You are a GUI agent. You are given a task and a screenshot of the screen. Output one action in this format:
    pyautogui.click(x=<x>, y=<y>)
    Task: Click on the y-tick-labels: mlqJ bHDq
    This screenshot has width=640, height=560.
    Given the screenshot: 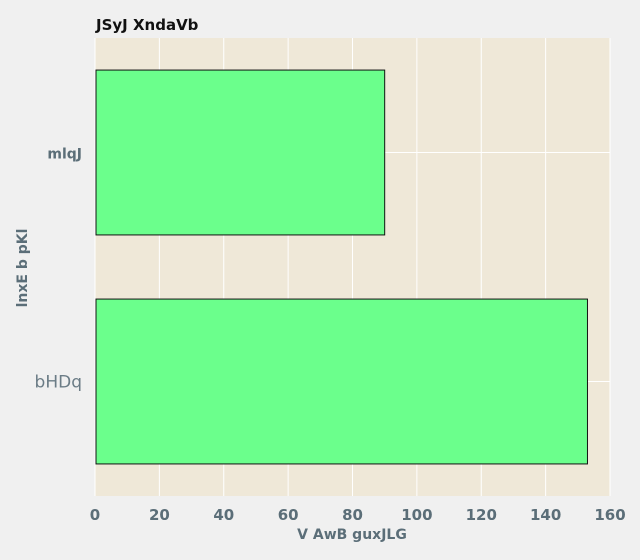 What is the action you would take?
    pyautogui.click(x=58, y=270)
    